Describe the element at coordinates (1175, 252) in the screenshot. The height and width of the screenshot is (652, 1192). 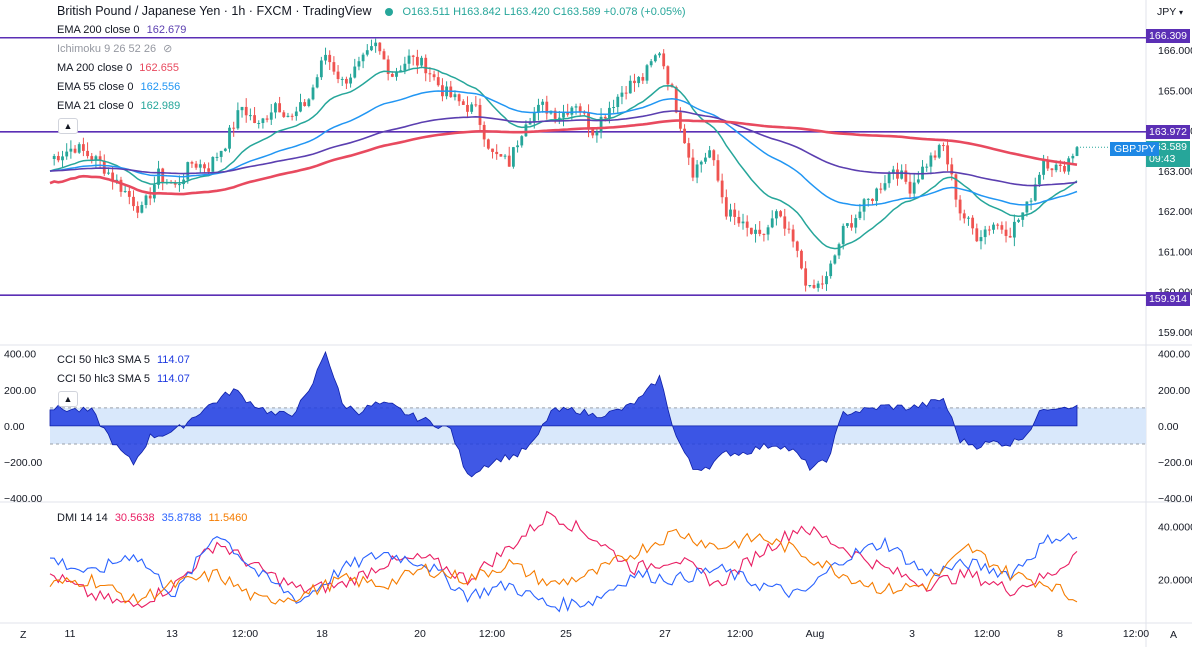
I see `price-axis-tick: 161.000` at that location.